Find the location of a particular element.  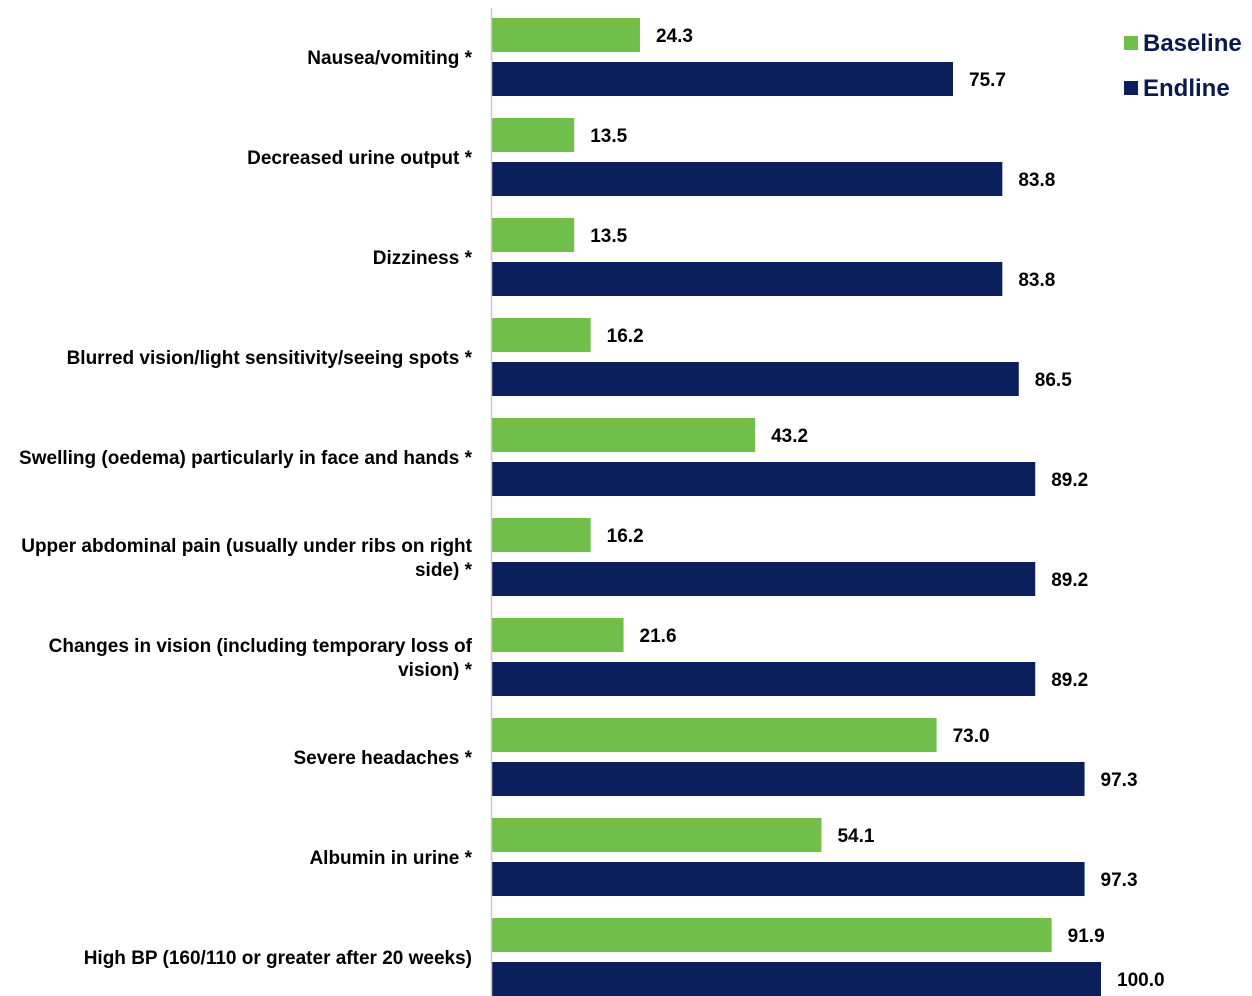

baseline-value-label-8: 54.1 is located at coordinates (855, 836).